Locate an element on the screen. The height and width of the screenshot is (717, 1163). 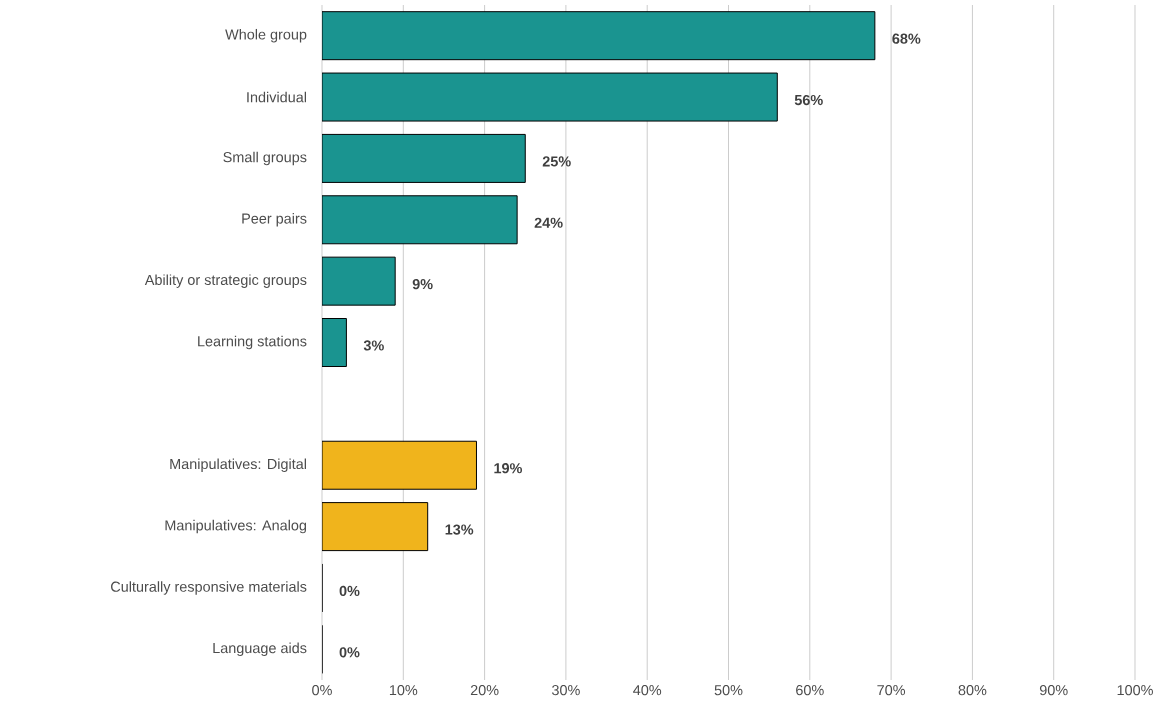
x-tick-label: 0% is located at coordinates (322, 690).